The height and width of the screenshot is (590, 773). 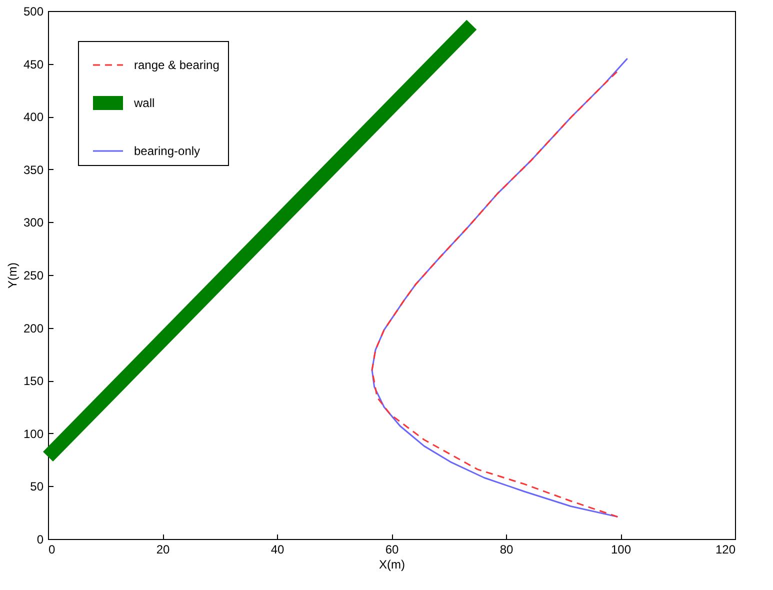 I want to click on y-tick-label: 300, so click(x=33, y=223).